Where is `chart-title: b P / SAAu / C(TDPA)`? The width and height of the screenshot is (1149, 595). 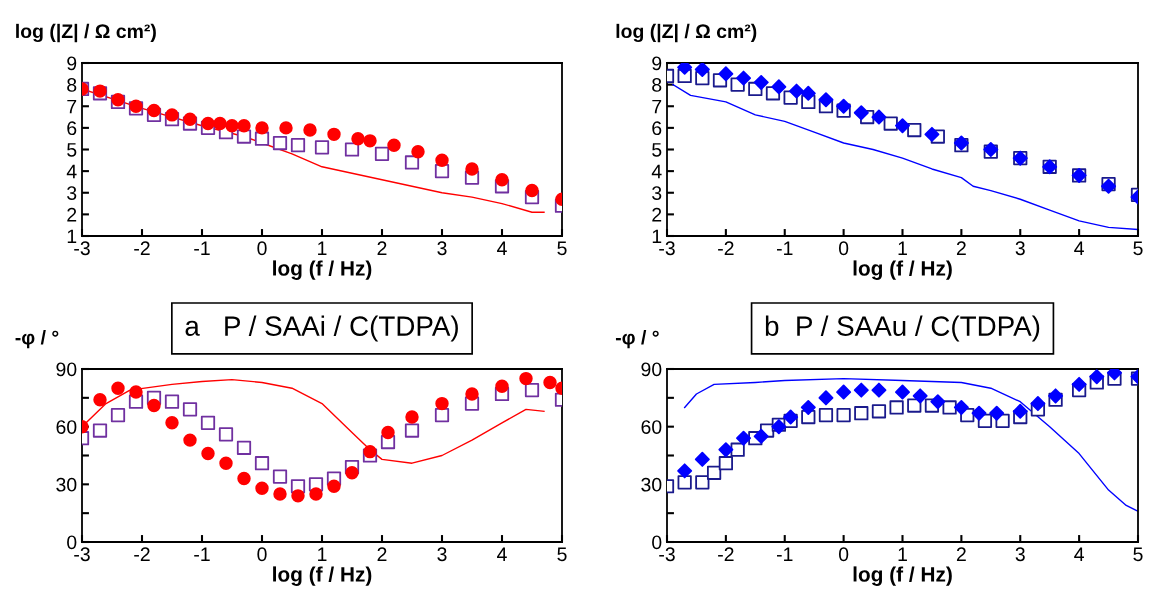
chart-title: b P / SAAu / C(TDPA) is located at coordinates (902, 328).